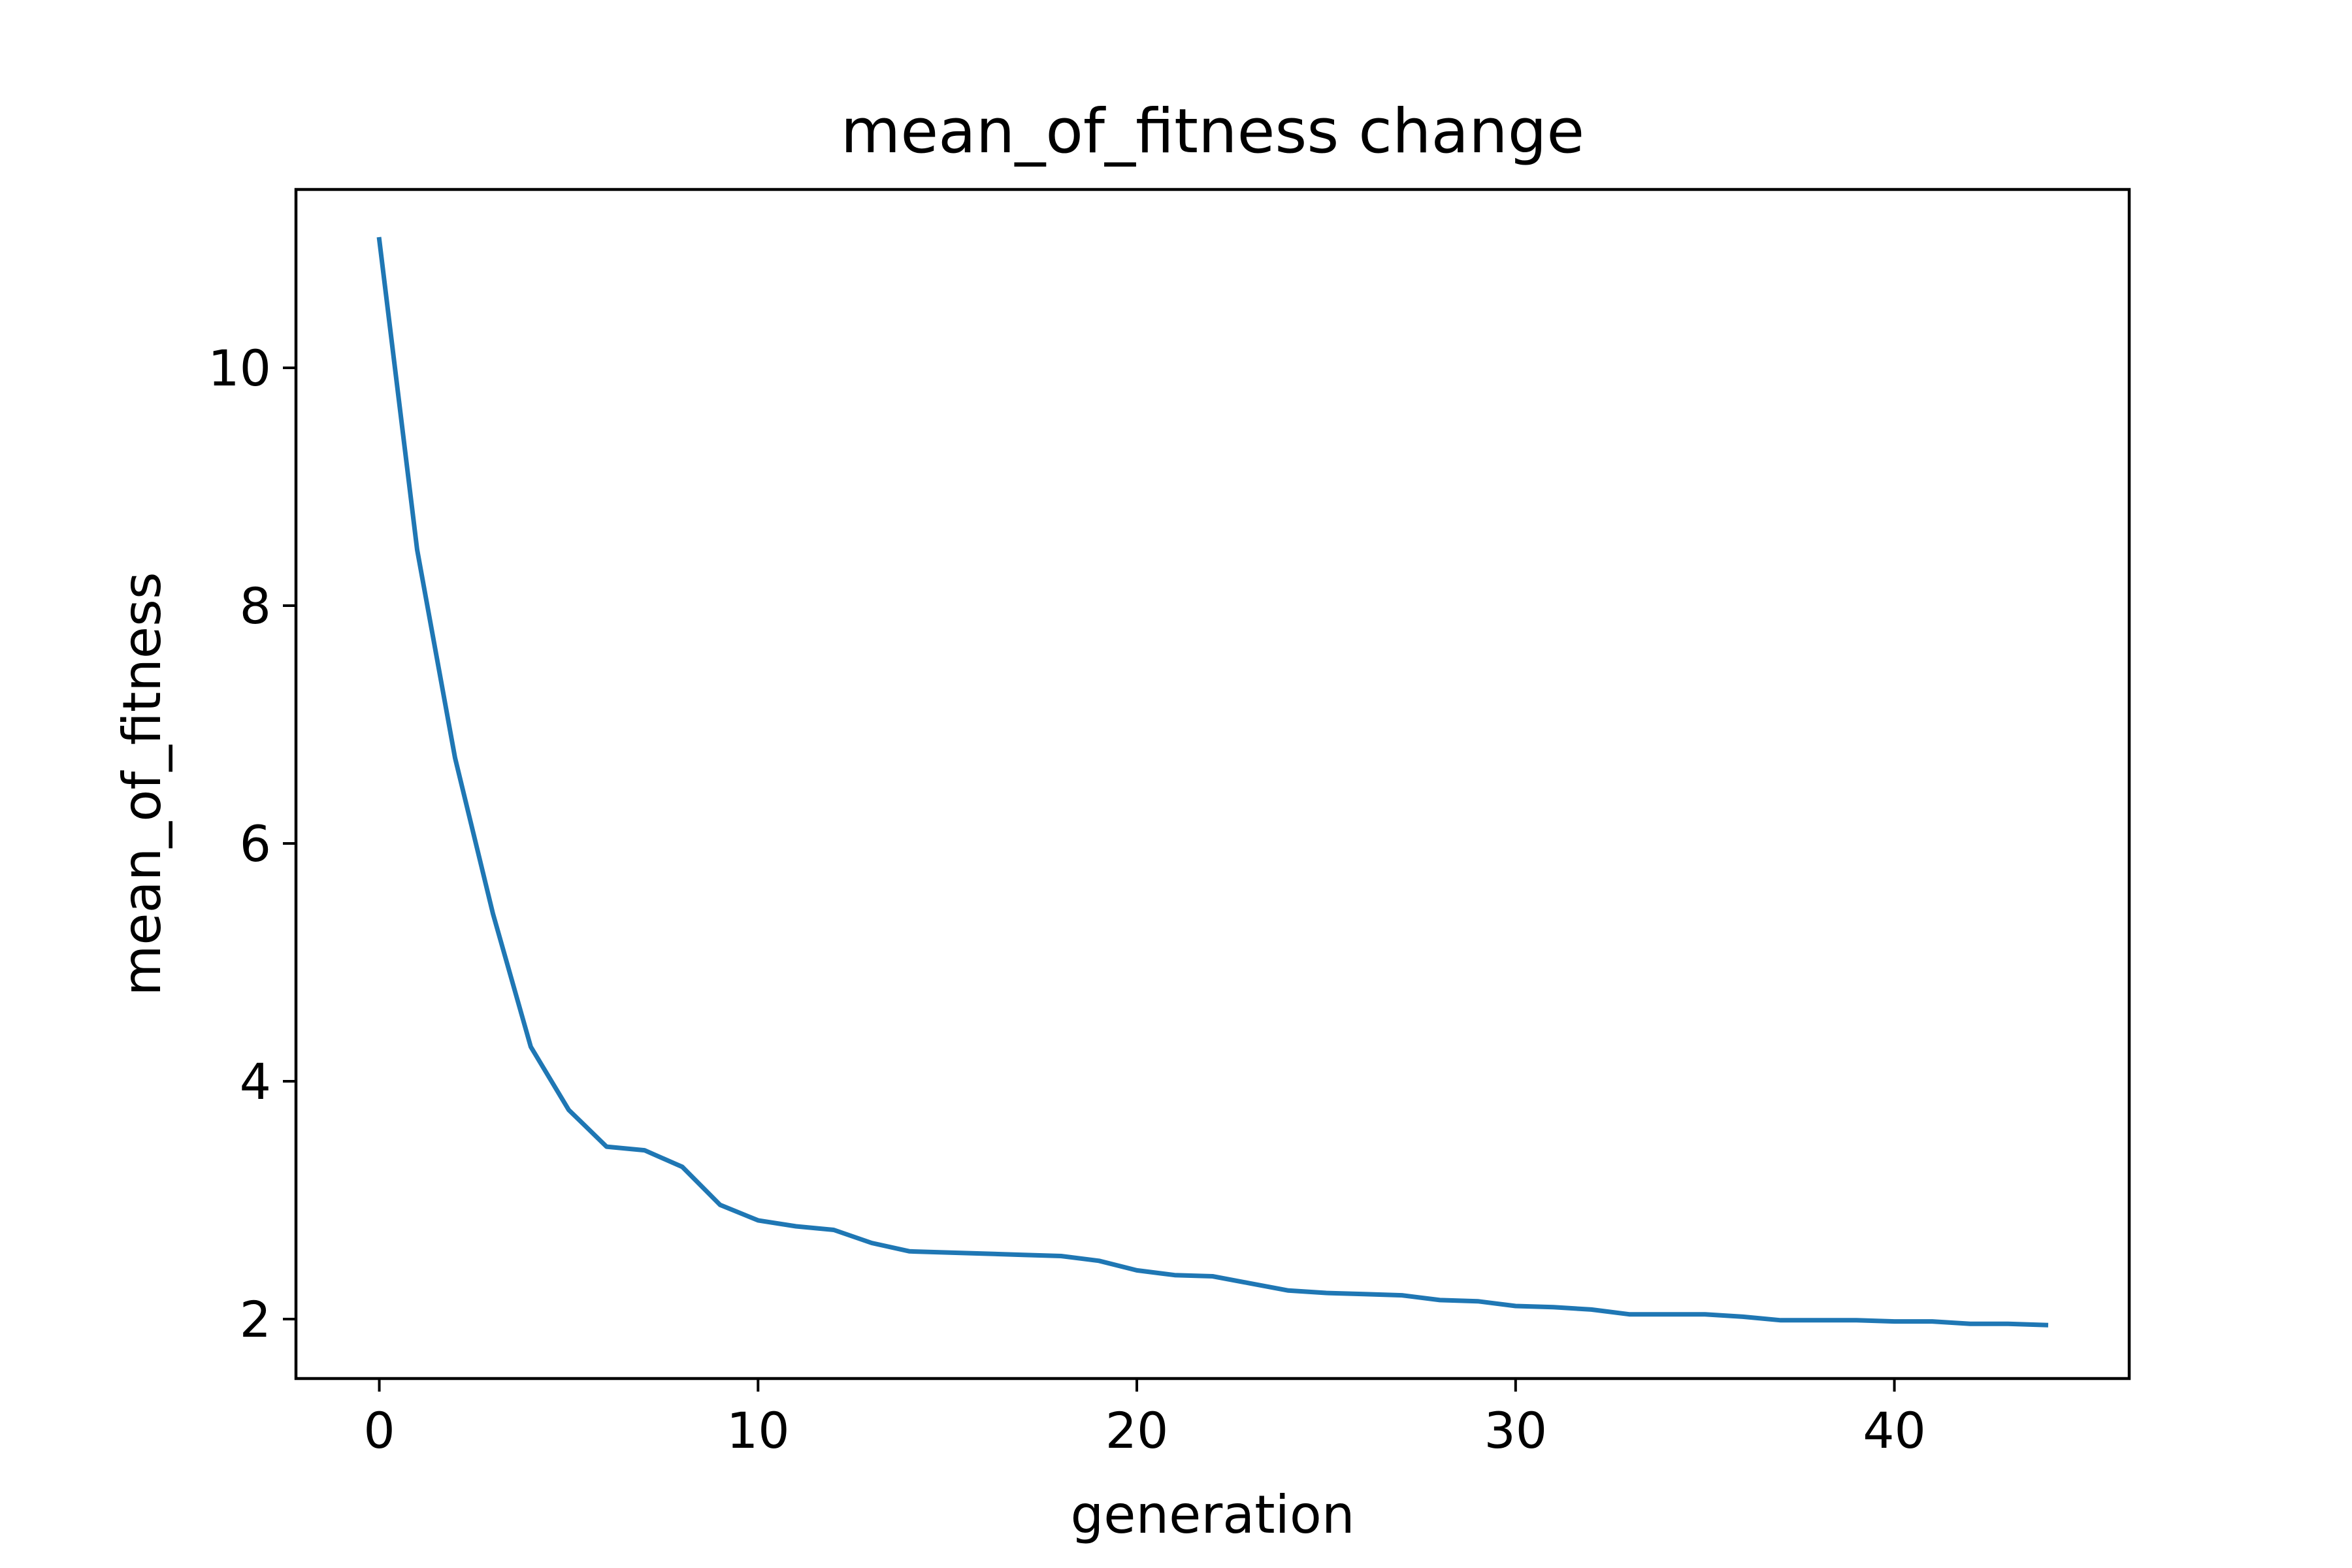  What do you see at coordinates (255, 606) in the screenshot?
I see `y-tick-label: 8` at bounding box center [255, 606].